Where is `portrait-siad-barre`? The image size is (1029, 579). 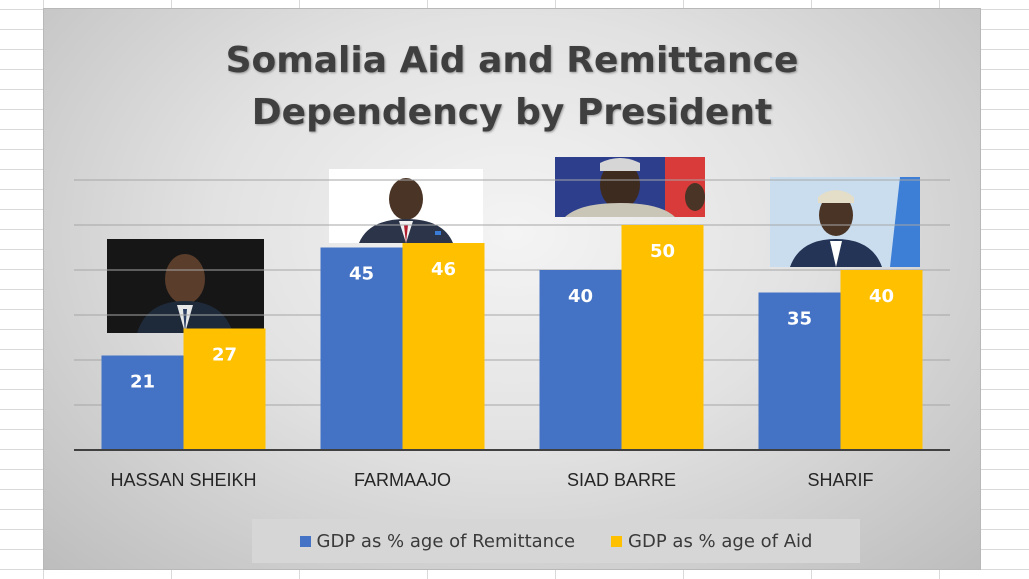 portrait-siad-barre is located at coordinates (630, 187).